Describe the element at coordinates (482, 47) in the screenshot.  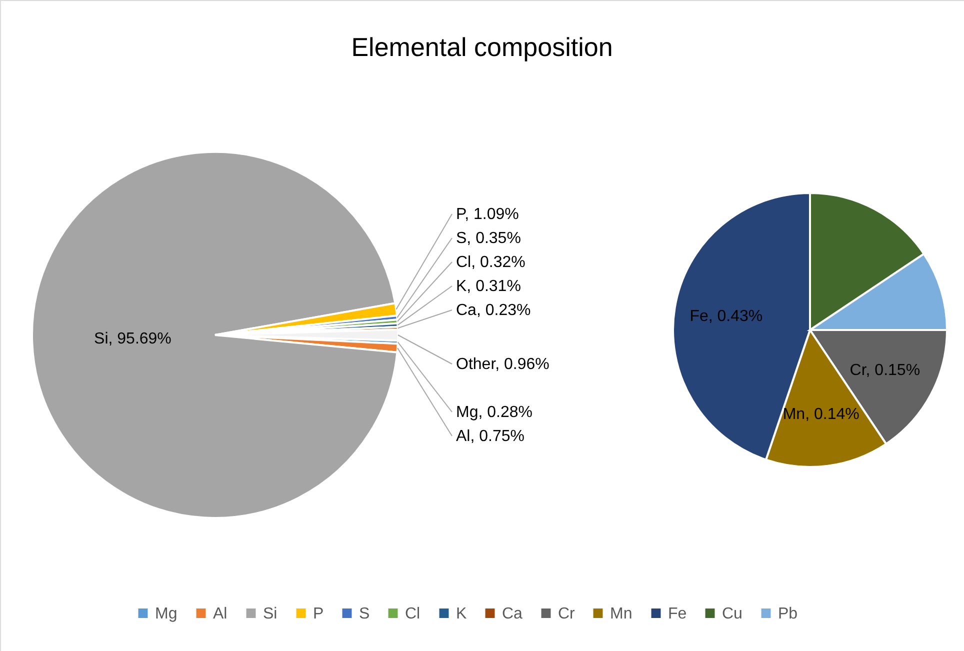
I see `chart-title: Elemental composition` at that location.